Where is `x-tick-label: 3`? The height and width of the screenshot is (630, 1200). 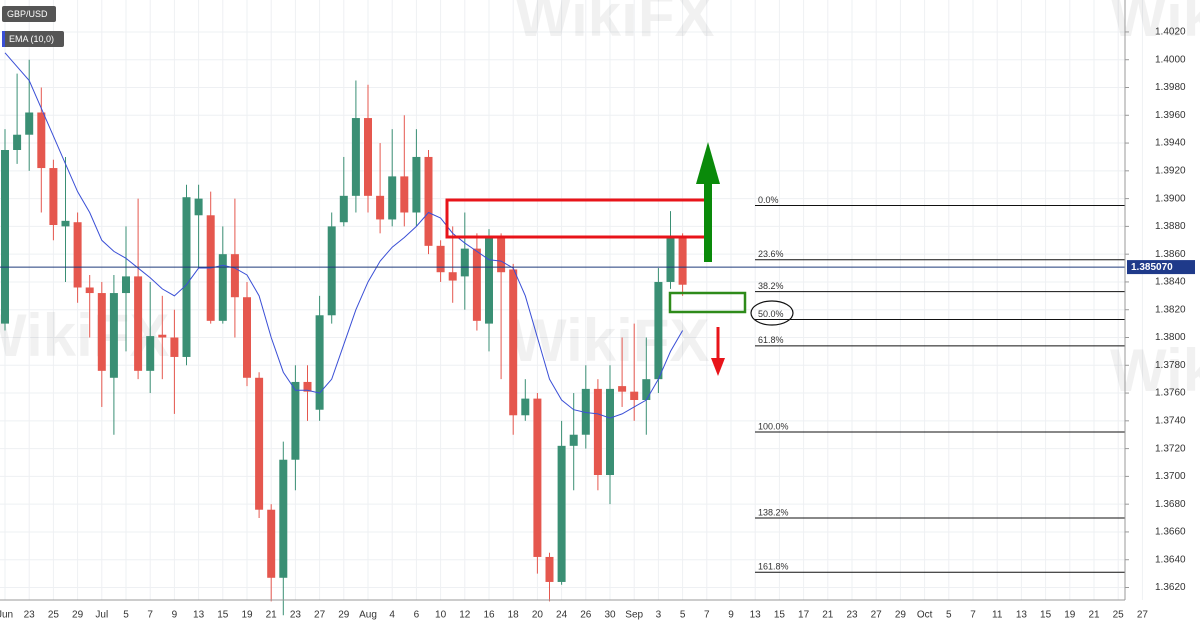 x-tick-label: 3 is located at coordinates (659, 615).